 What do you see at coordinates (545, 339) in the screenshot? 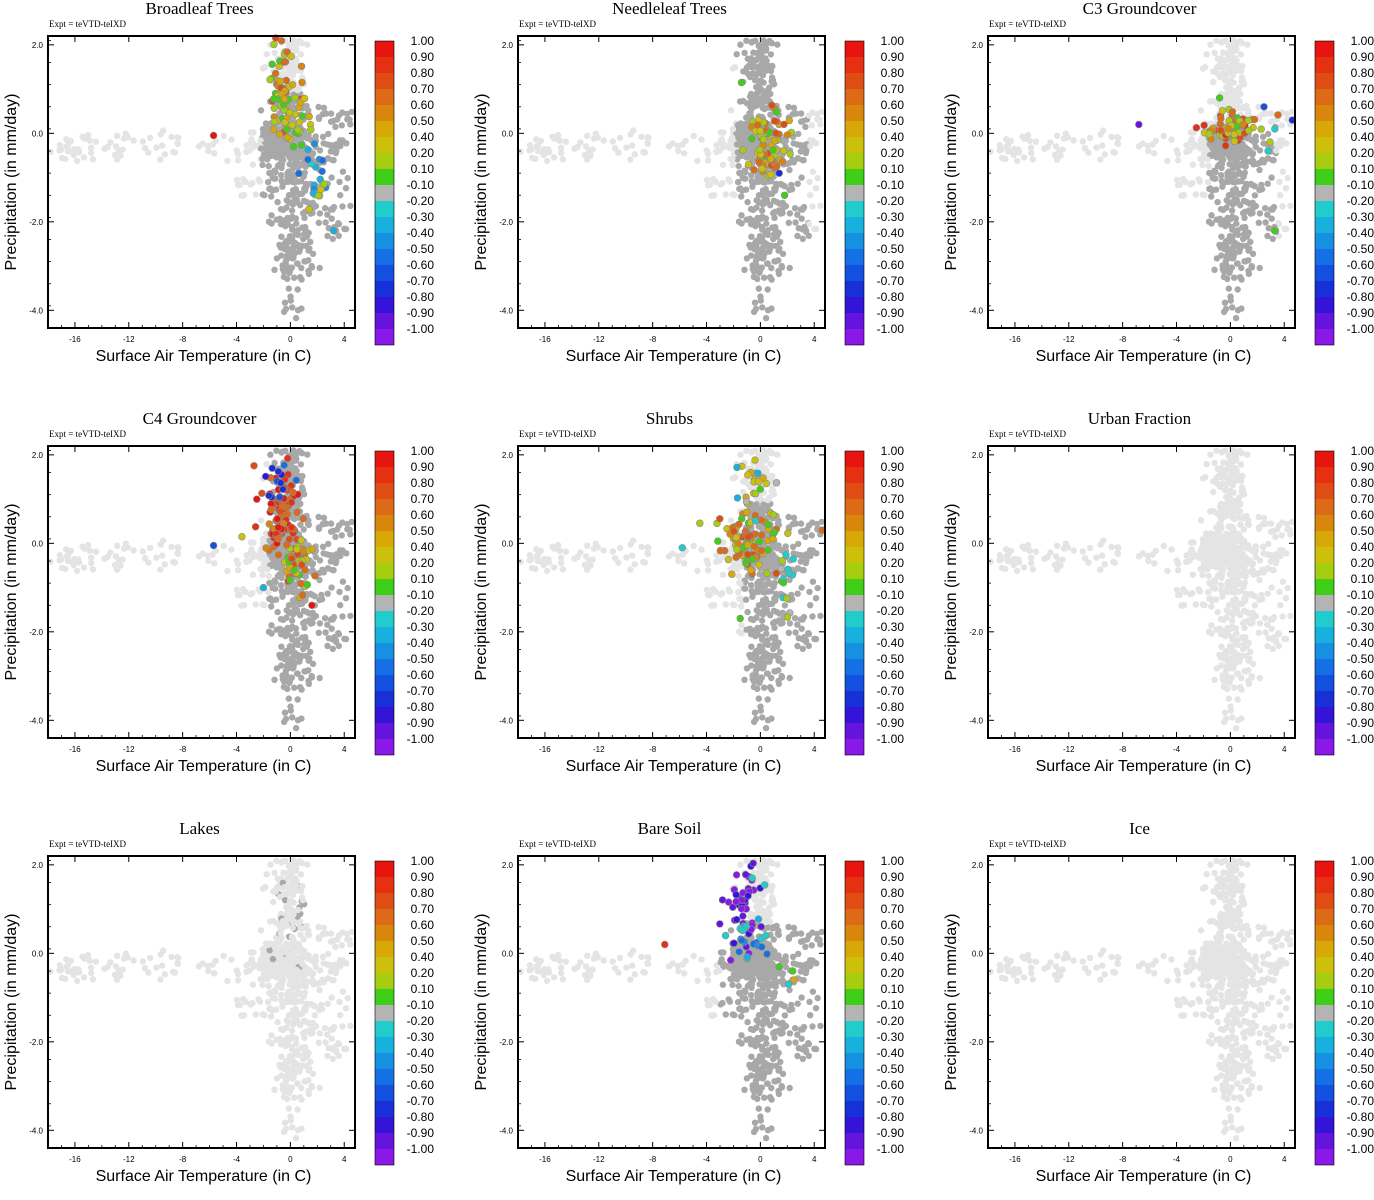
I see `x-tick-label: -16` at bounding box center [545, 339].